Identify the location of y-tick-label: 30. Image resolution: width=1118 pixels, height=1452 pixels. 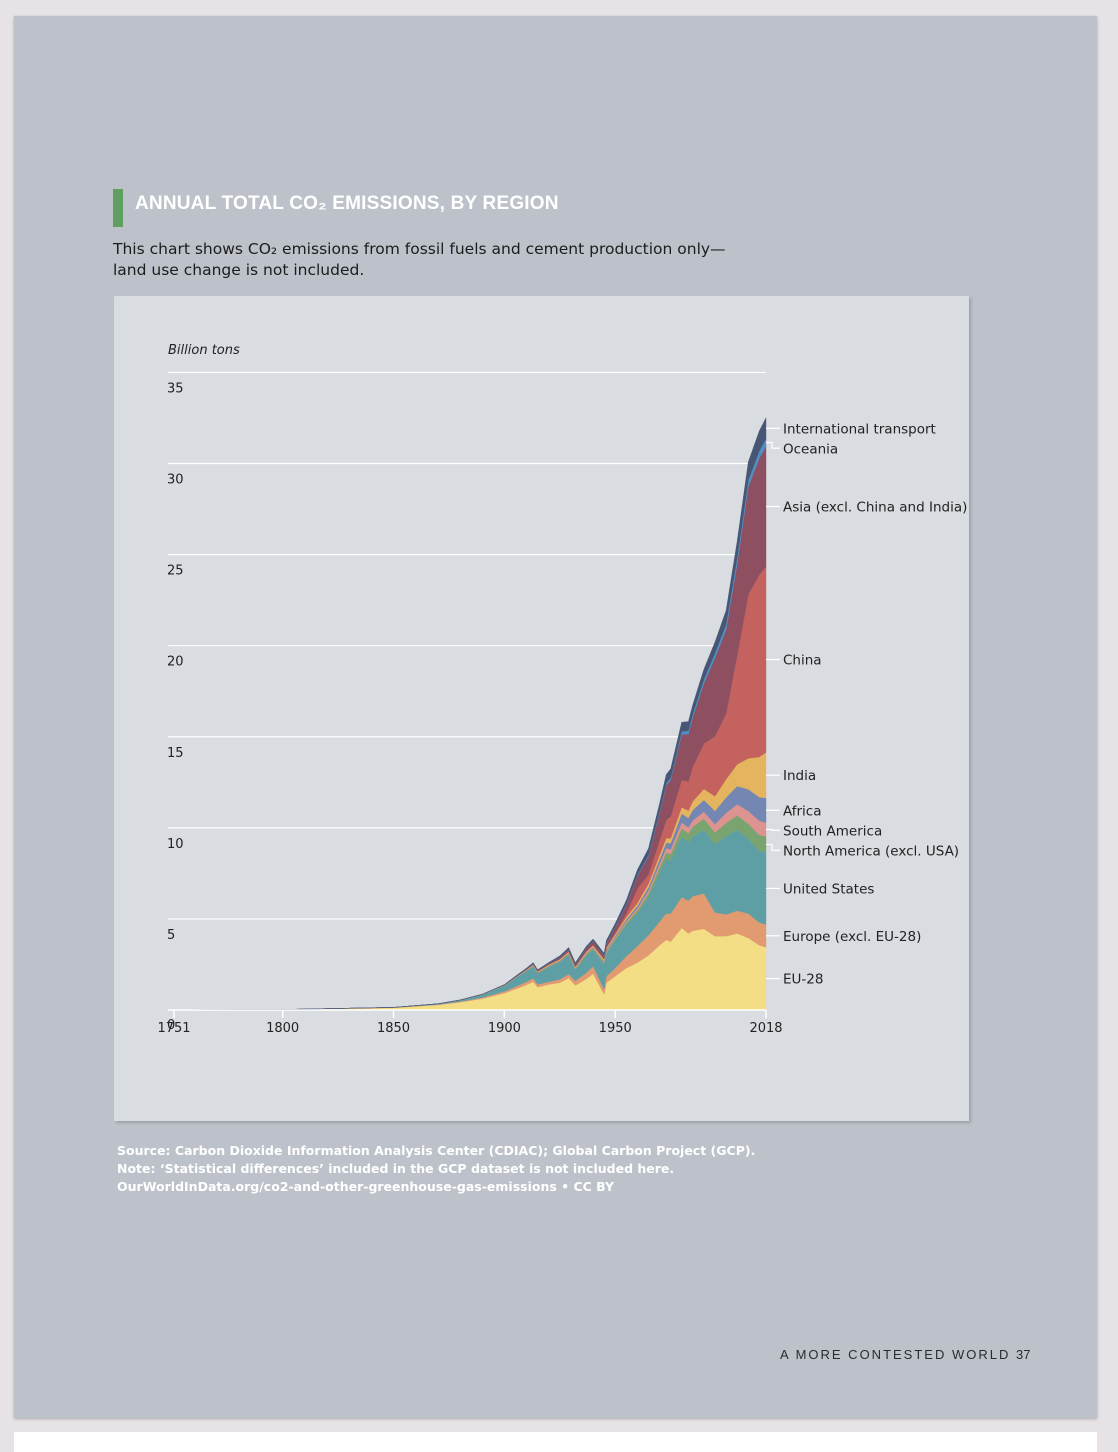
(175, 480).